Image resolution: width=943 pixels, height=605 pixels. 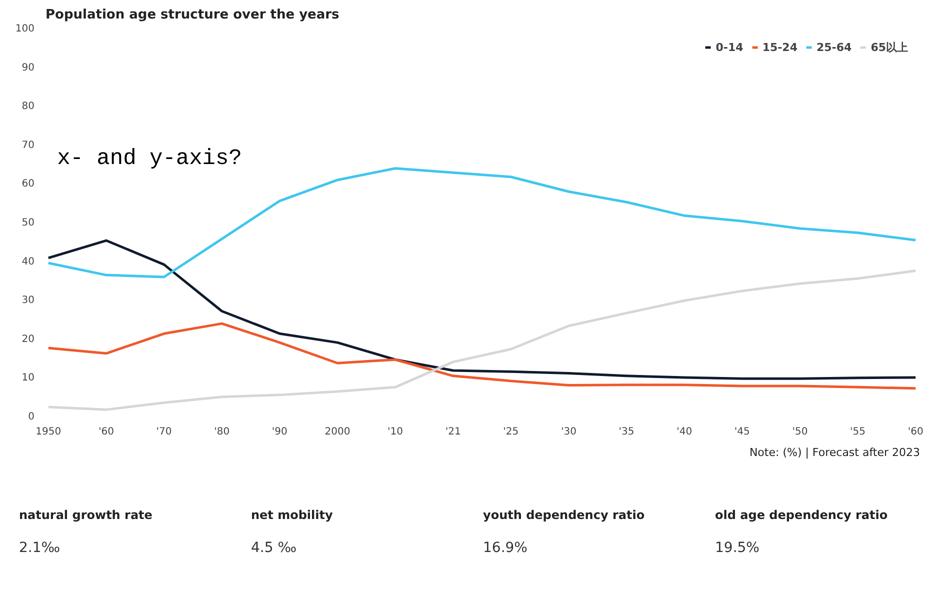 I want to click on y-tick-label: 50, so click(x=28, y=223).